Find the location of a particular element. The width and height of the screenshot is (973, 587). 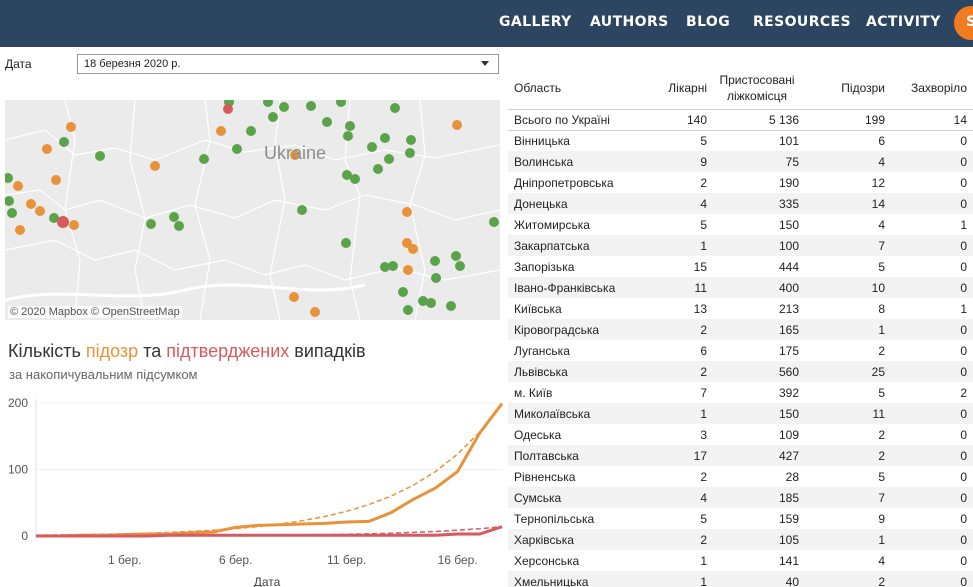

cell-beds: 190 is located at coordinates (788, 182).